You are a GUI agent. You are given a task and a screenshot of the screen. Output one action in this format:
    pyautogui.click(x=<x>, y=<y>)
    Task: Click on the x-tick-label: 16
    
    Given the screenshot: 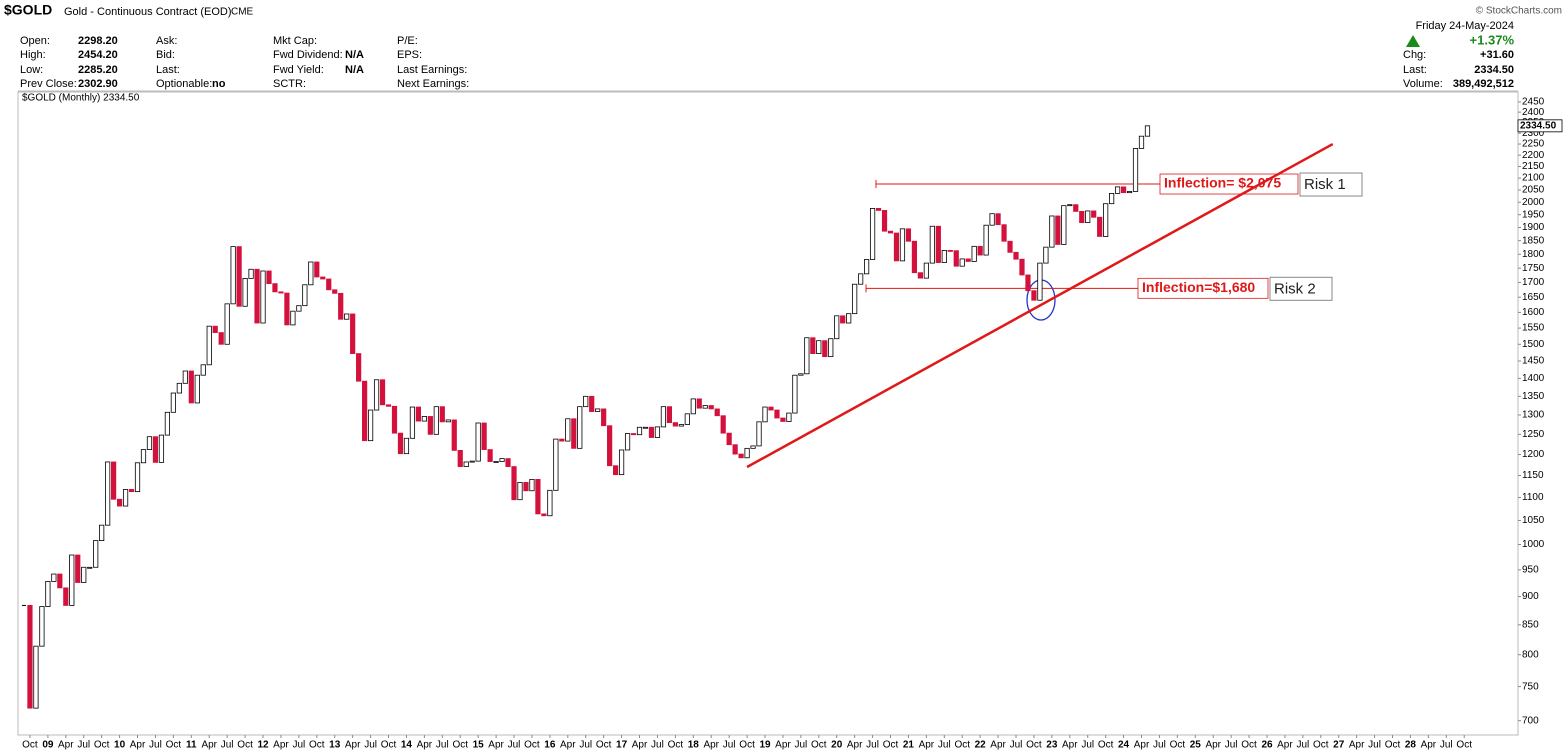 What is the action you would take?
    pyautogui.click(x=550, y=745)
    